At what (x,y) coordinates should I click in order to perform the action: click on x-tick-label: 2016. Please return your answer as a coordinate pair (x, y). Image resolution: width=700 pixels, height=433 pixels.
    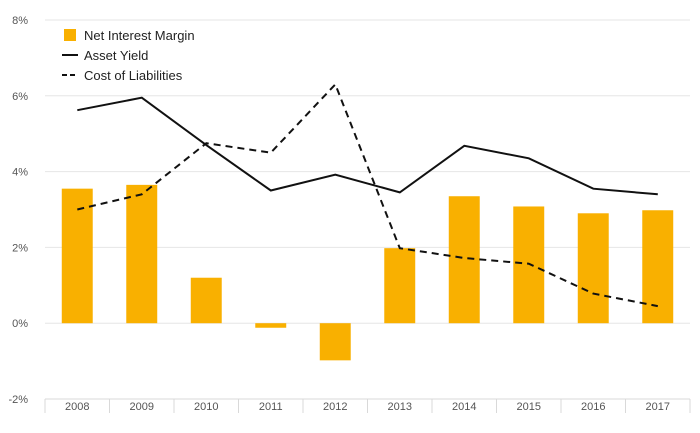
    Looking at the image, I should click on (593, 407).